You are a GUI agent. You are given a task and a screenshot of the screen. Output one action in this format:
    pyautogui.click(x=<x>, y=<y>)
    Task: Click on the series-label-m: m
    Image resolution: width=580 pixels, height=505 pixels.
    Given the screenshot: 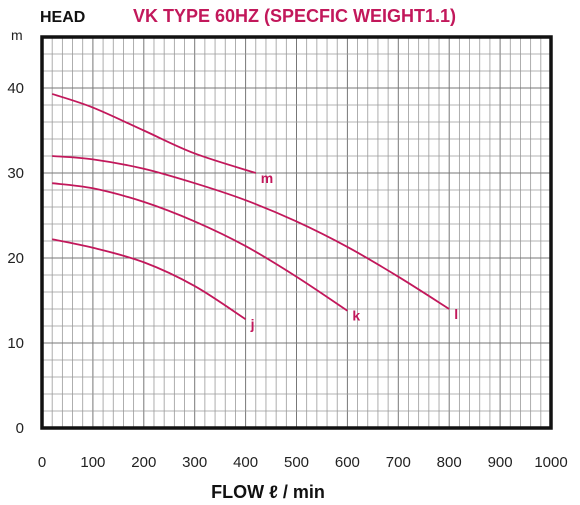 What is the action you would take?
    pyautogui.click(x=267, y=178)
    